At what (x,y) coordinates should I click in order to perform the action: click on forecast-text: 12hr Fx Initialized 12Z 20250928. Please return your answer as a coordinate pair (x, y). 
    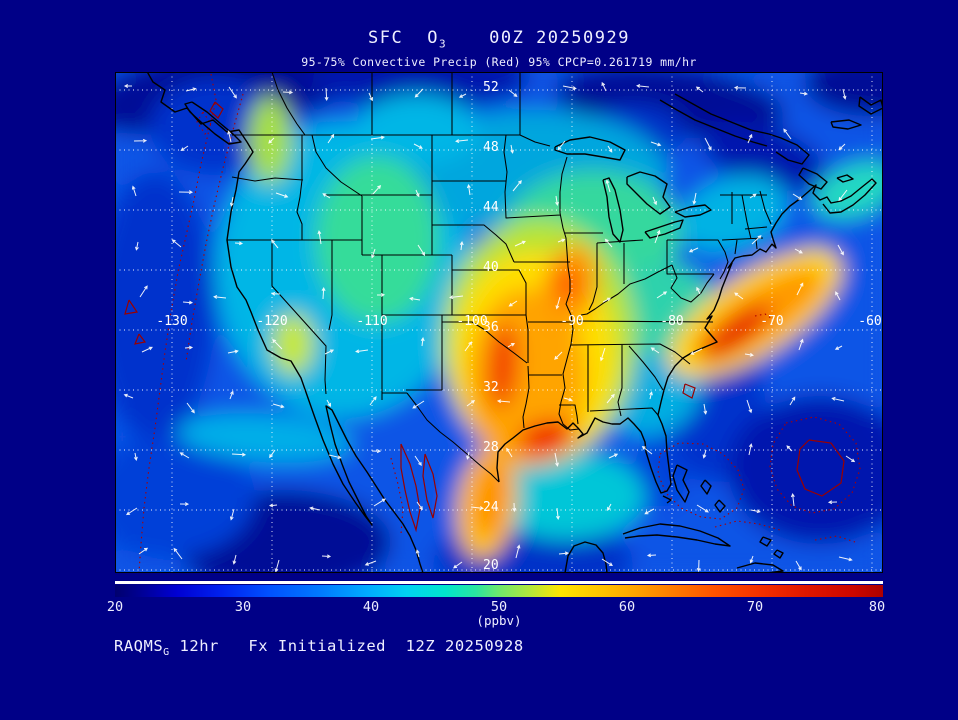
    Looking at the image, I should click on (351, 646).